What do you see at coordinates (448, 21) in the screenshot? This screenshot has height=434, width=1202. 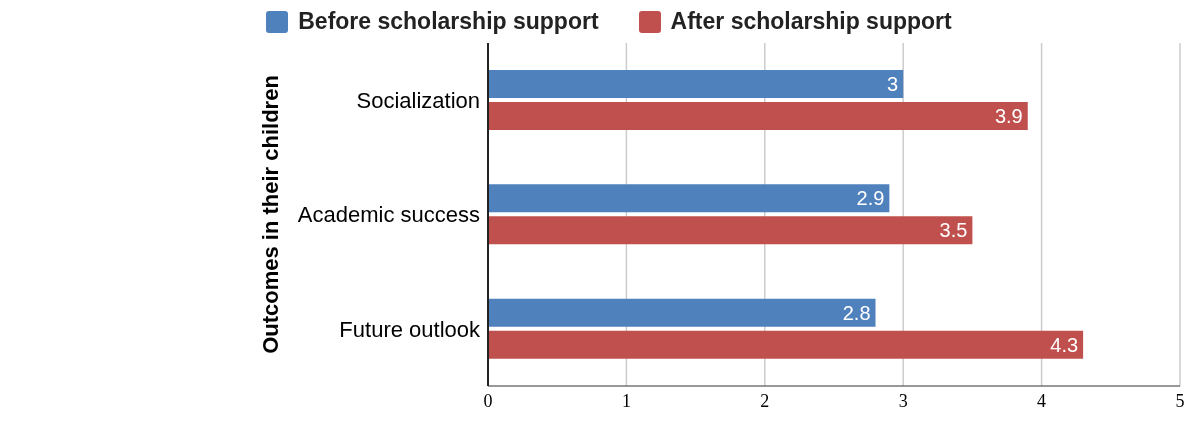 I see `legend-label: Before scholarship support` at bounding box center [448, 21].